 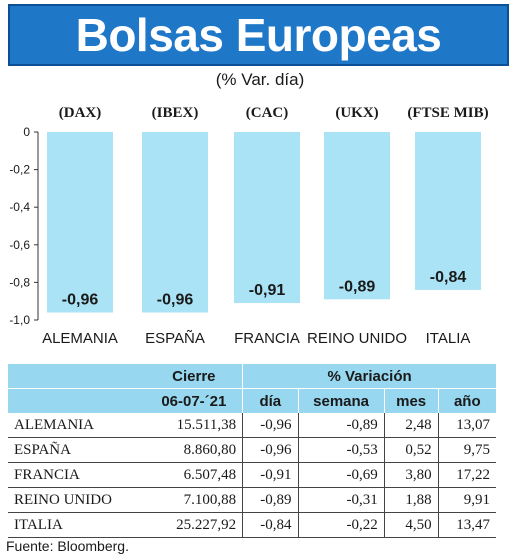 What do you see at coordinates (411, 475) in the screenshot?
I see `row-mes: 3,80` at bounding box center [411, 475].